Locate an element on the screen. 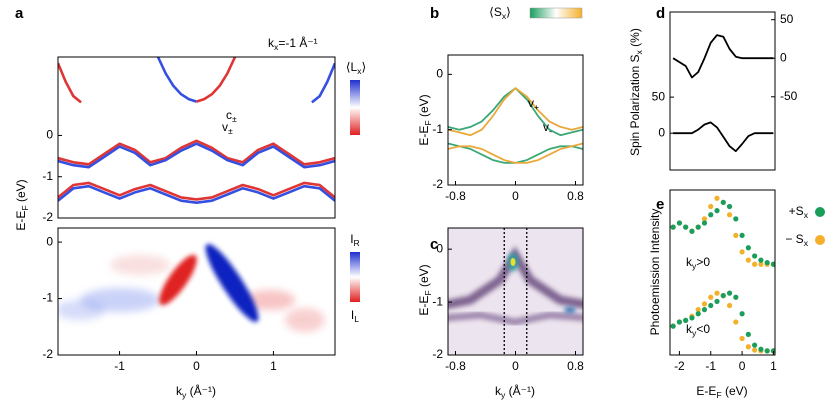  y-axis-label: Photoemission Intensity is located at coordinates (655, 272).